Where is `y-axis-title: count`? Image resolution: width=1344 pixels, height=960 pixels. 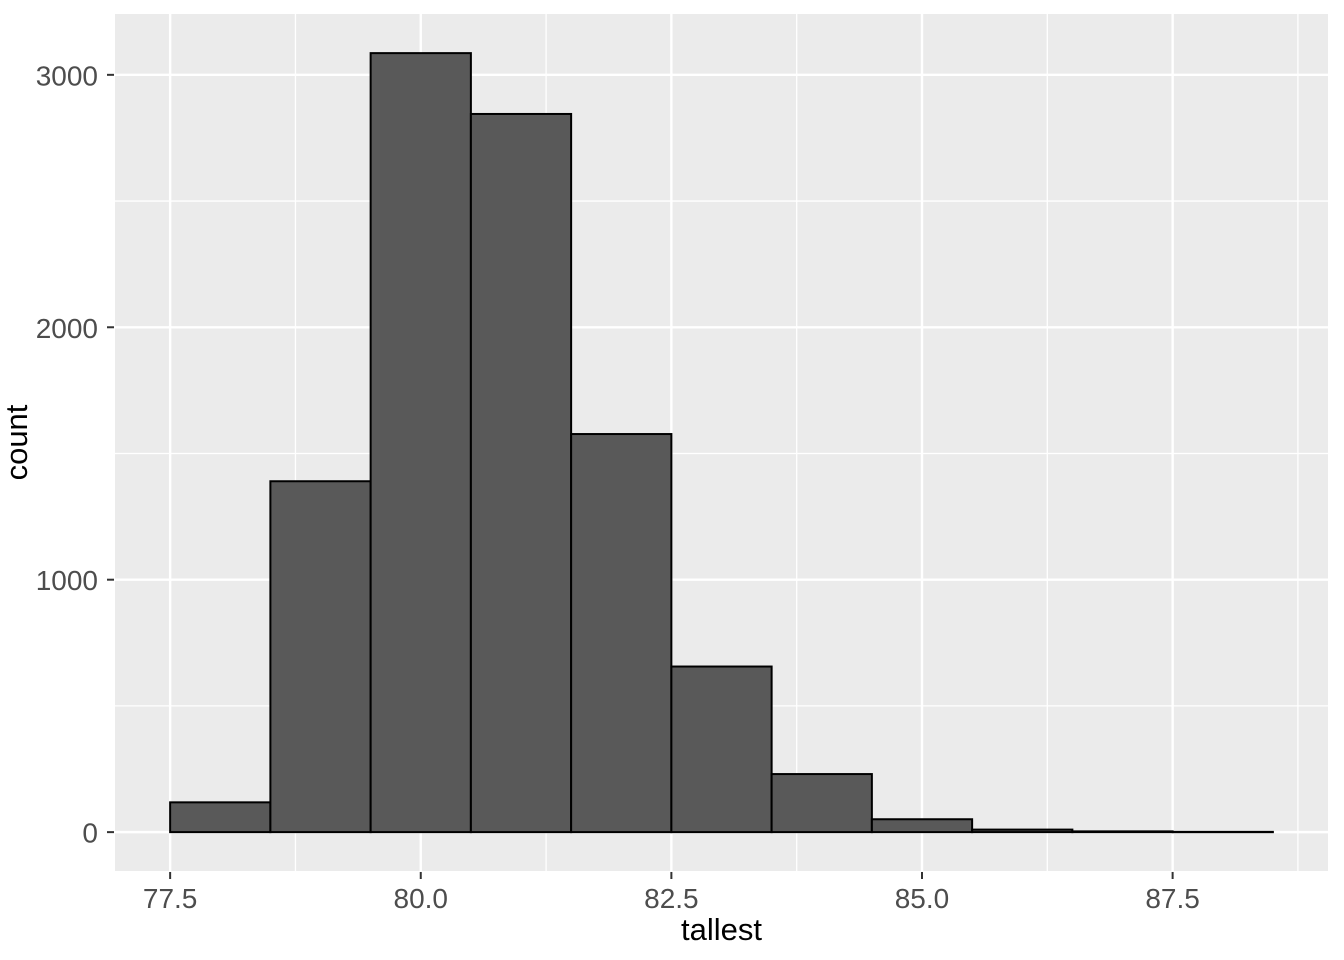 y-axis-title: count is located at coordinates (17, 442).